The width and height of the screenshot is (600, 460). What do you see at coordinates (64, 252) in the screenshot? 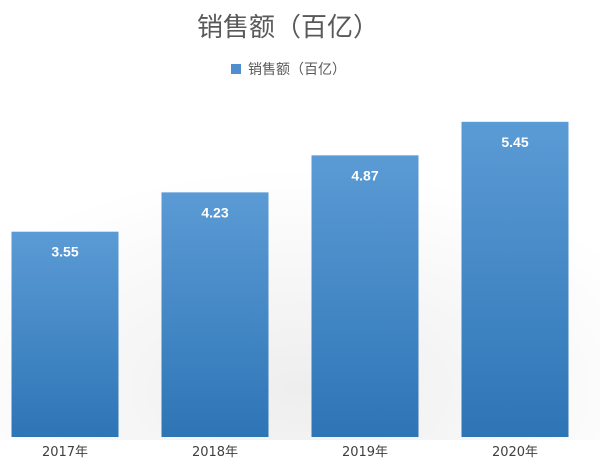
I see `data-label-2017年: 3.55` at bounding box center [64, 252].